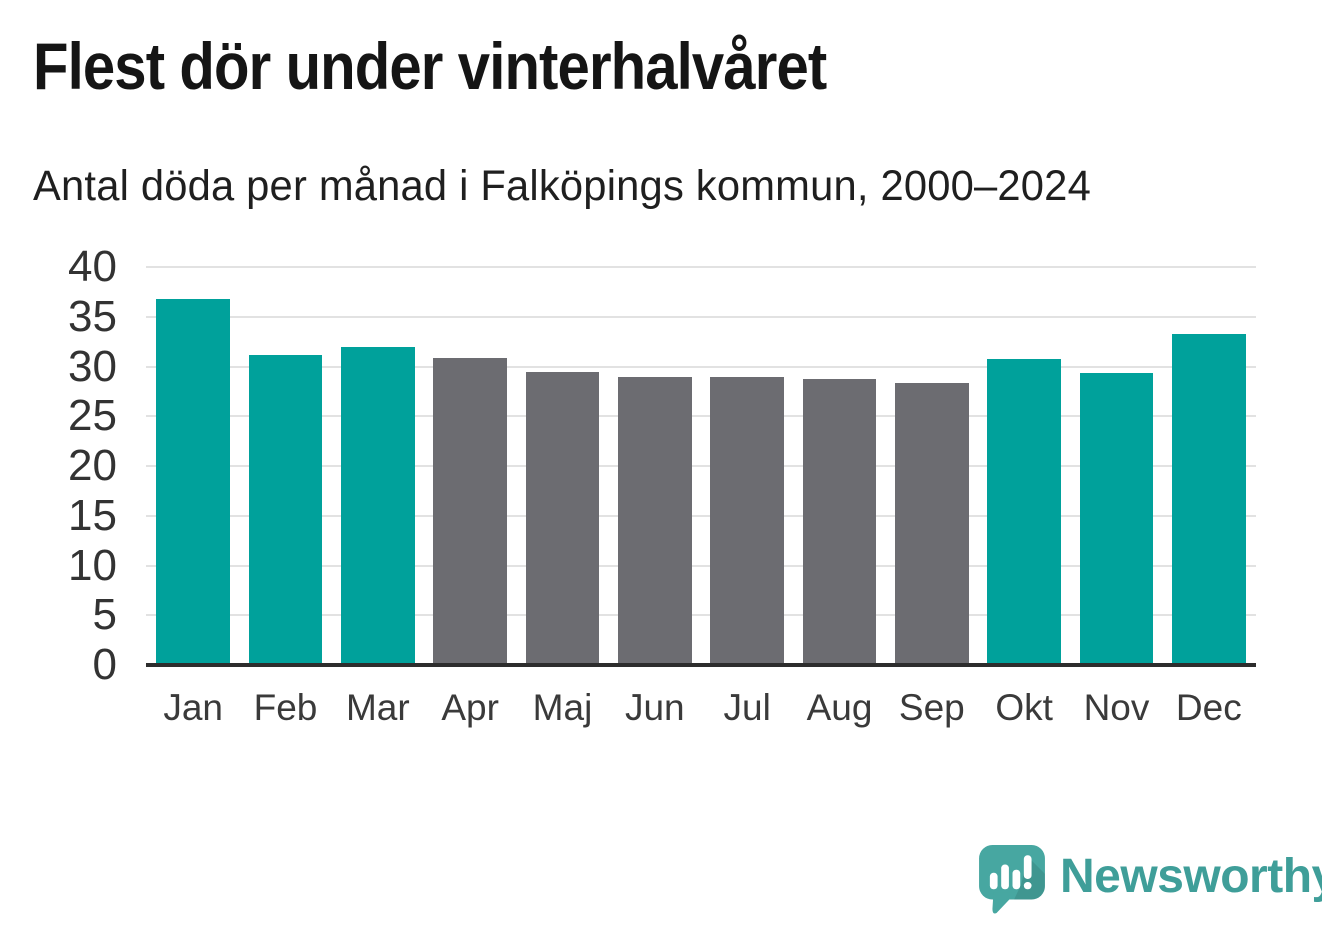 This screenshot has width=1322, height=939. I want to click on bar-sep, so click(932, 524).